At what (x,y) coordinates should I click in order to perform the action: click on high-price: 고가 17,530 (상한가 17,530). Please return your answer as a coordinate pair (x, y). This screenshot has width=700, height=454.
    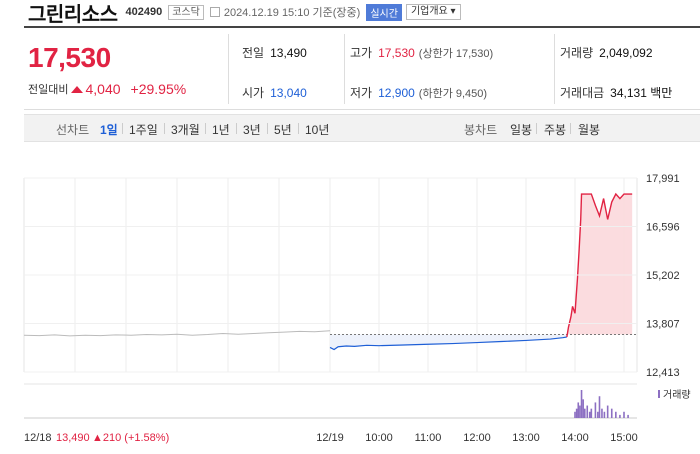
    Looking at the image, I should click on (421, 52).